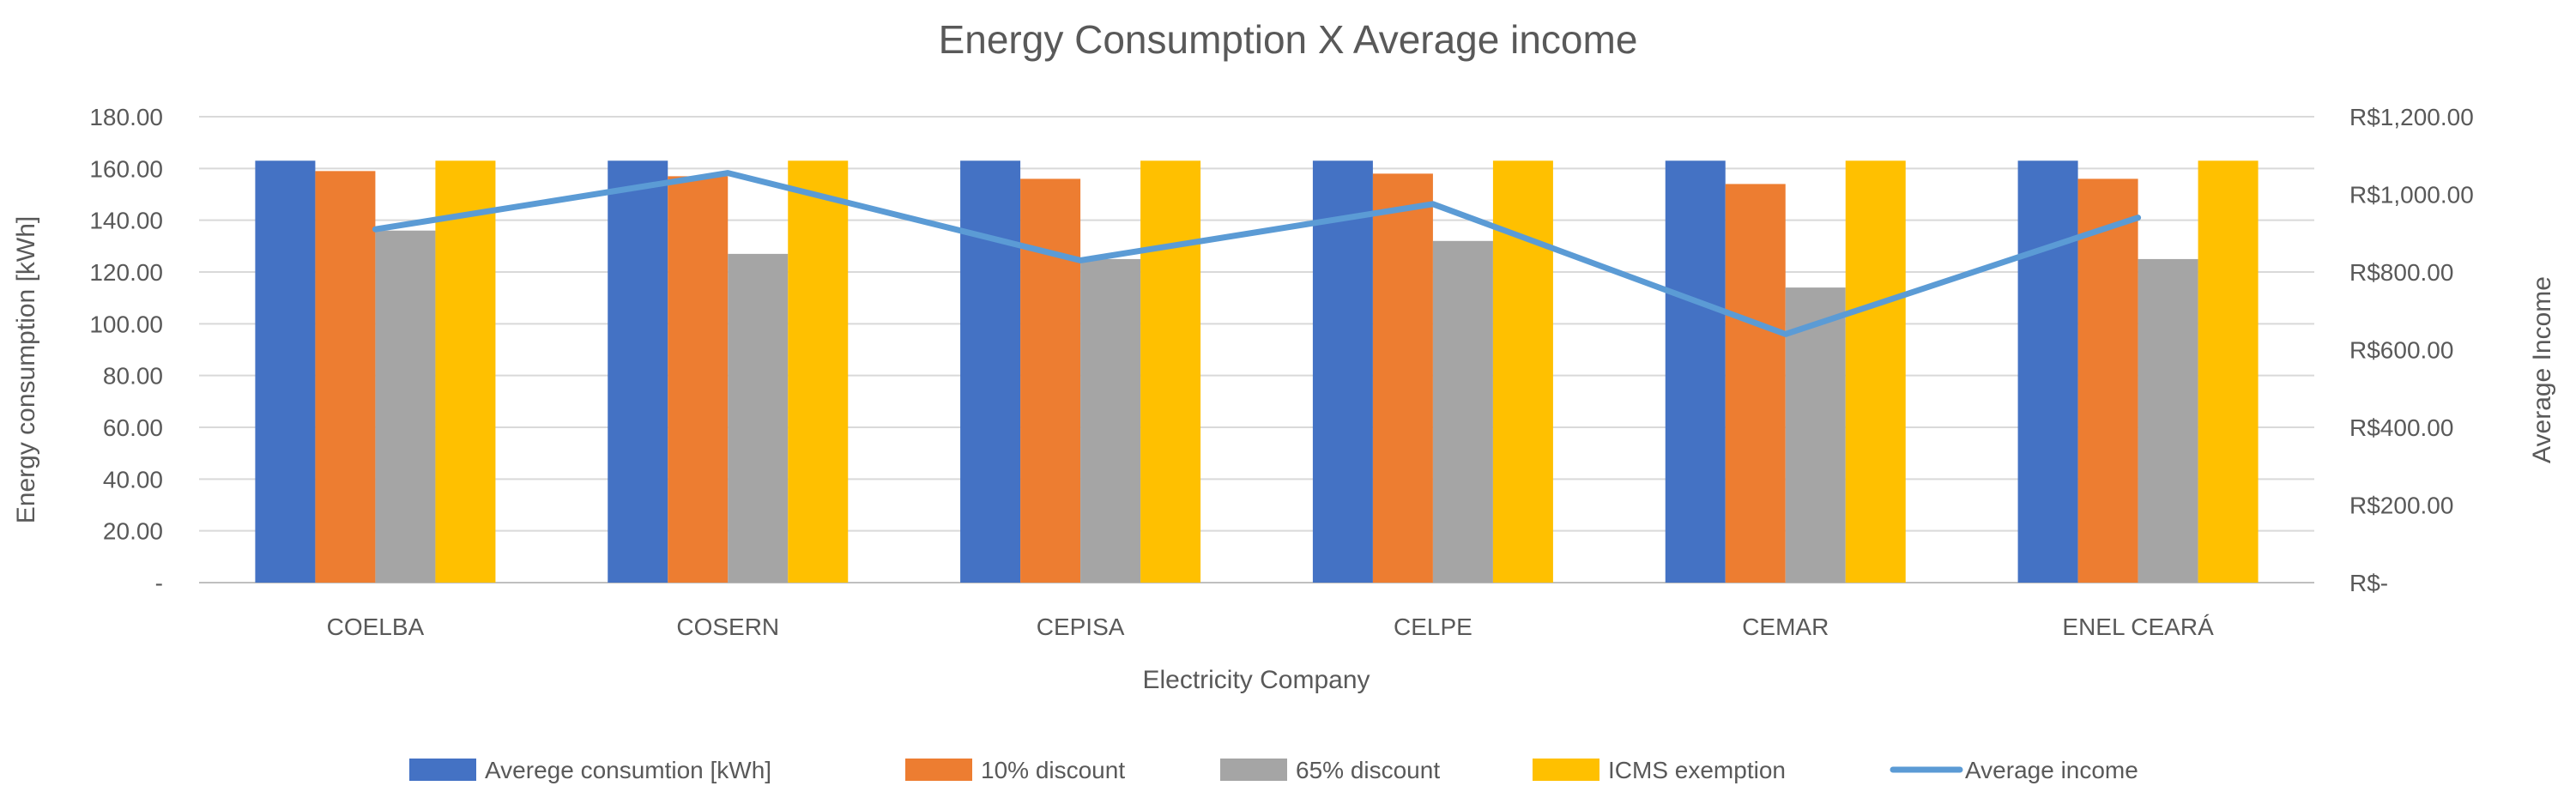  I want to click on y2-axis-label: Average Income, so click(2542, 369).